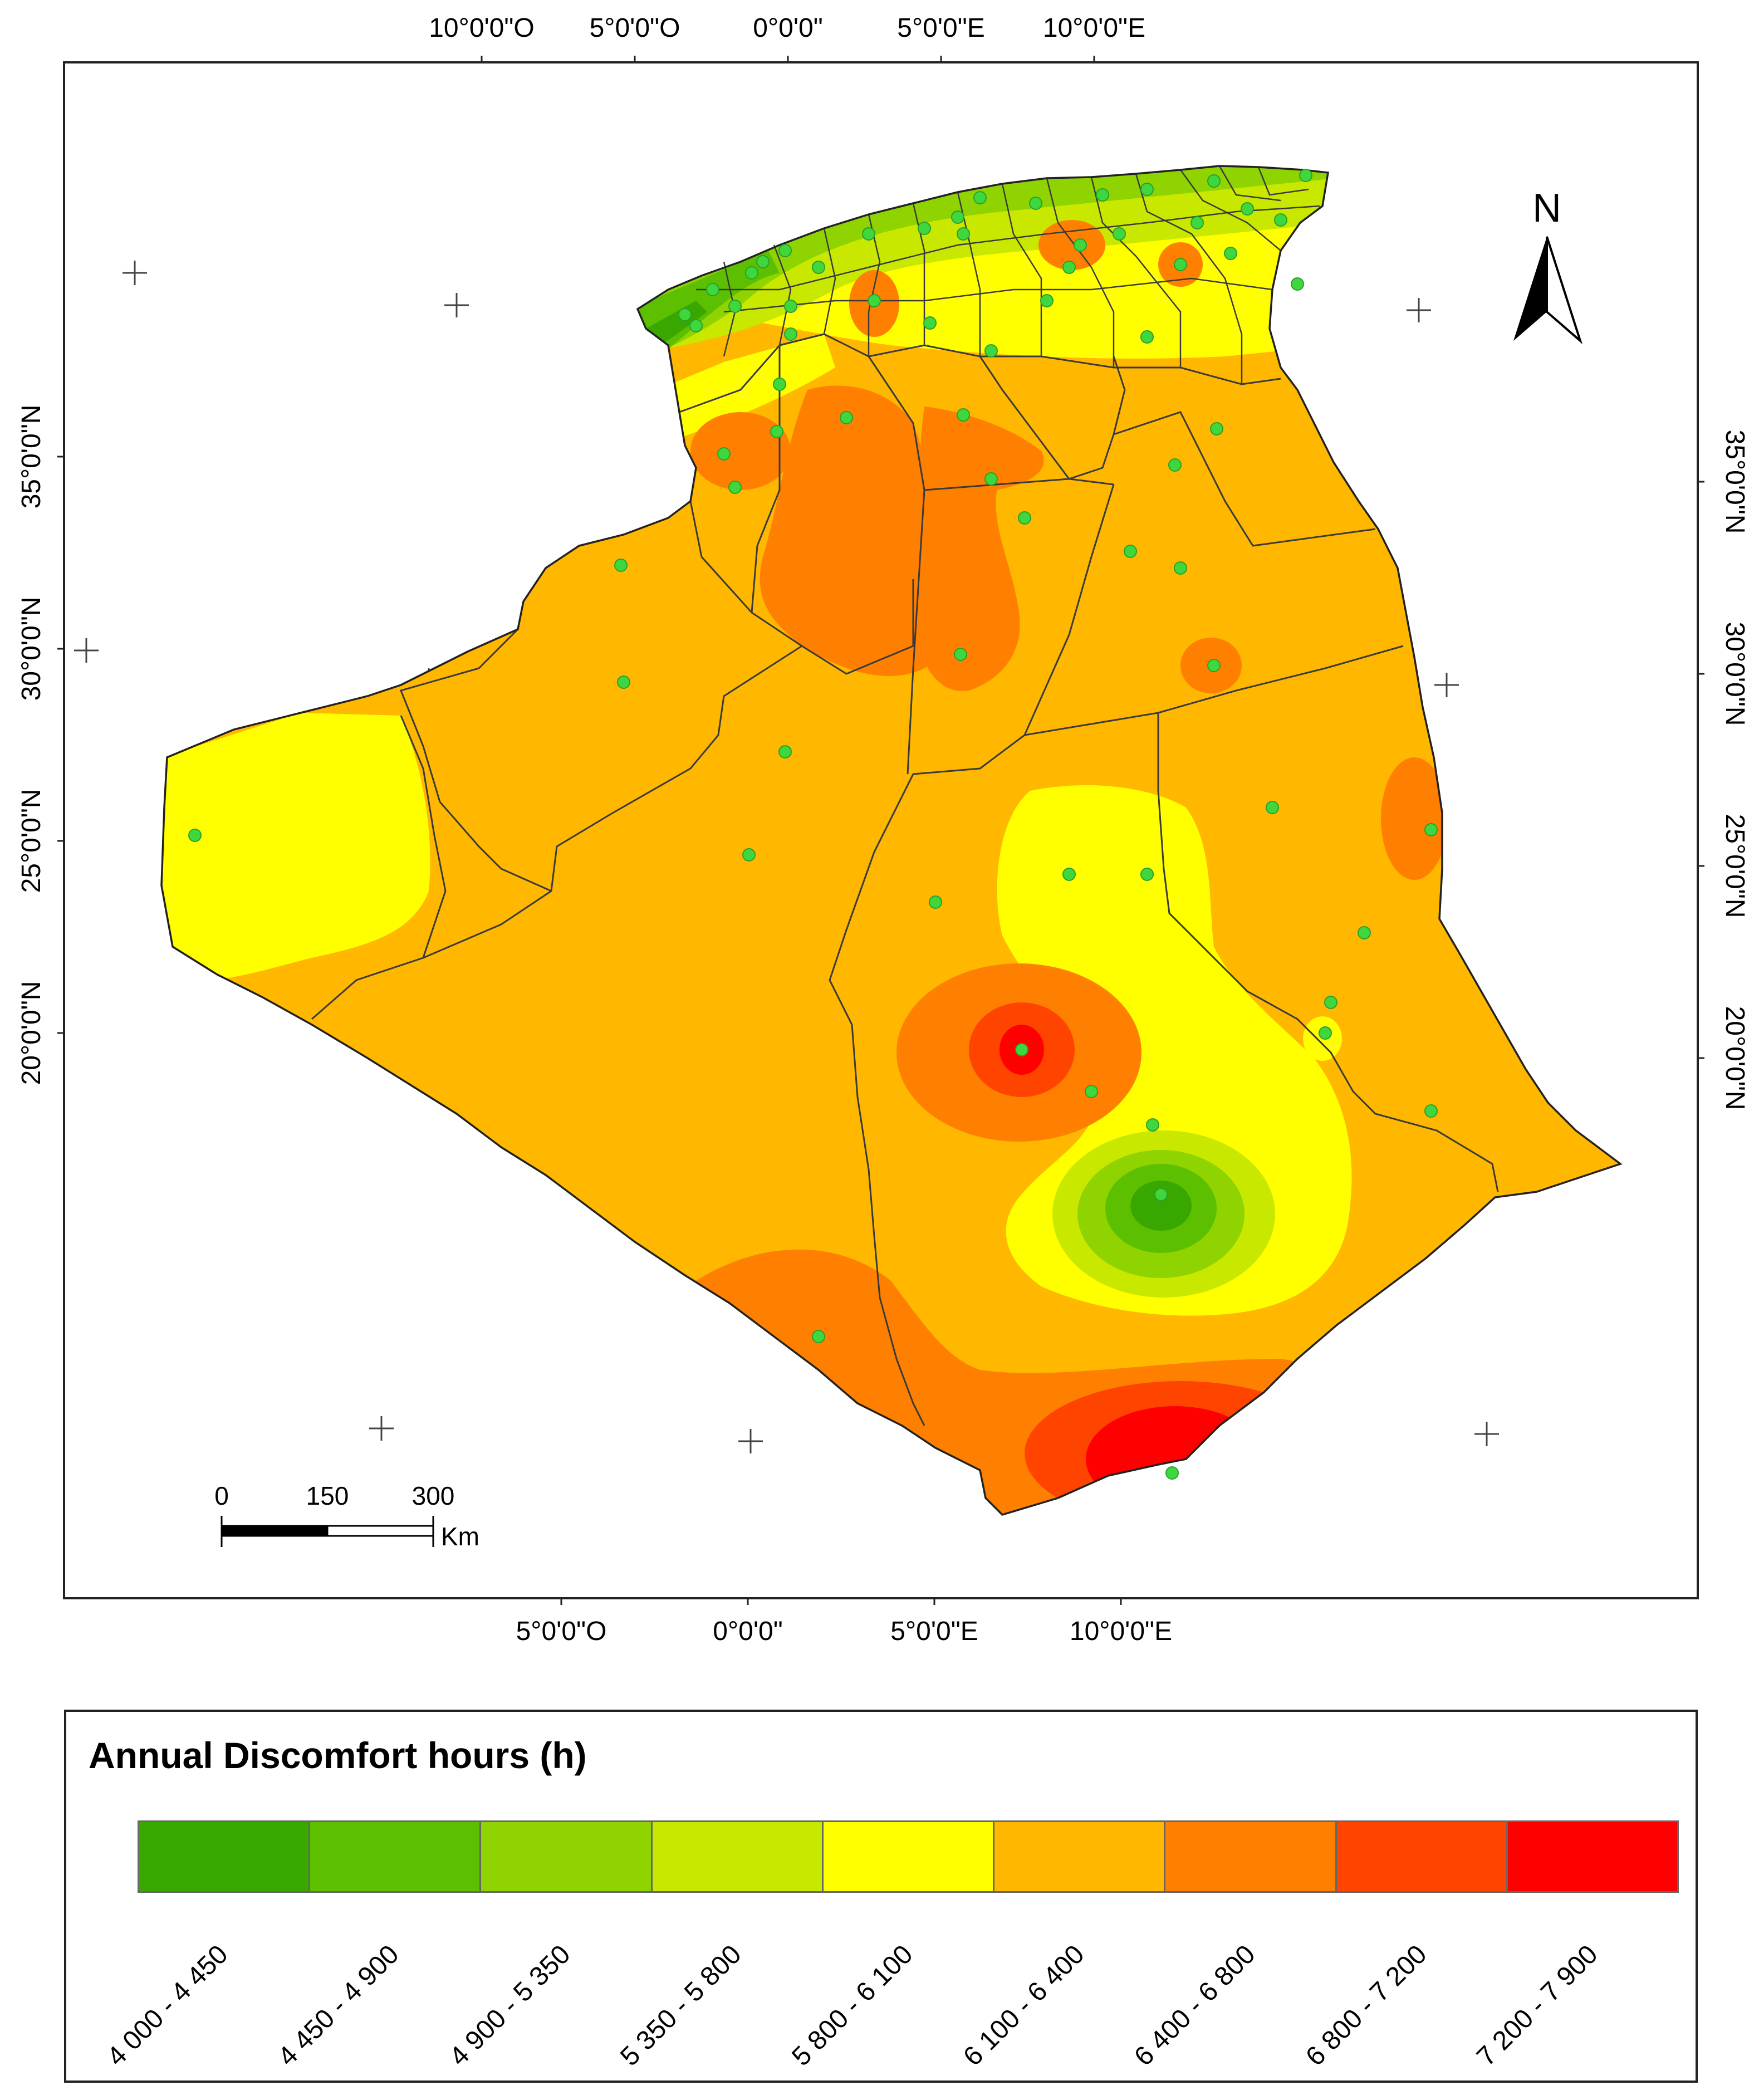 The image size is (1754, 2100). I want to click on bottom-lon-label: 5°0'0"O, so click(561, 1632).